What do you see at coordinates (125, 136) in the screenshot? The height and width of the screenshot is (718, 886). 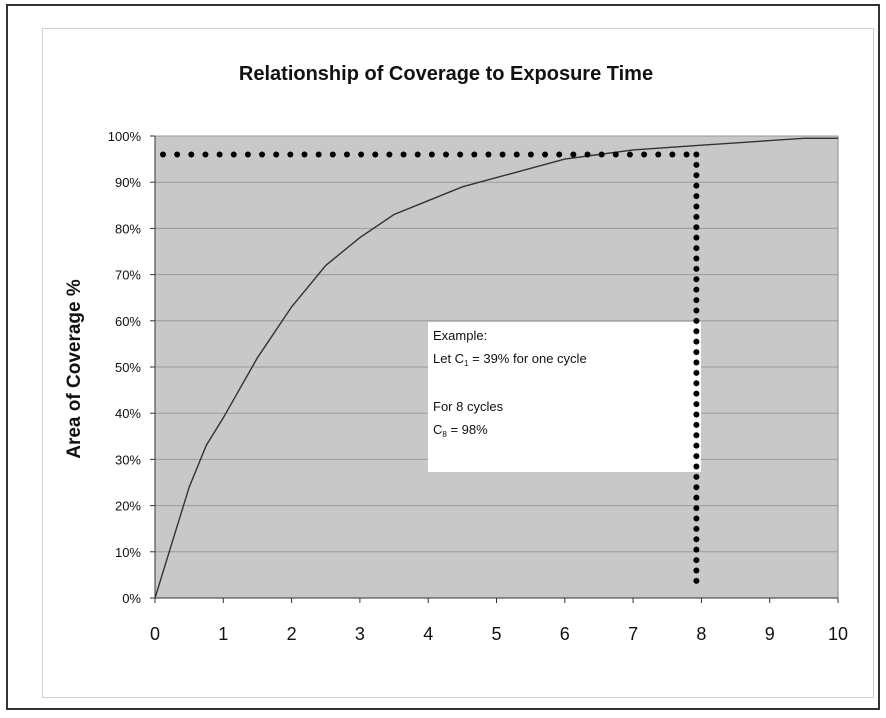 I see `y-tick-label: 100%` at bounding box center [125, 136].